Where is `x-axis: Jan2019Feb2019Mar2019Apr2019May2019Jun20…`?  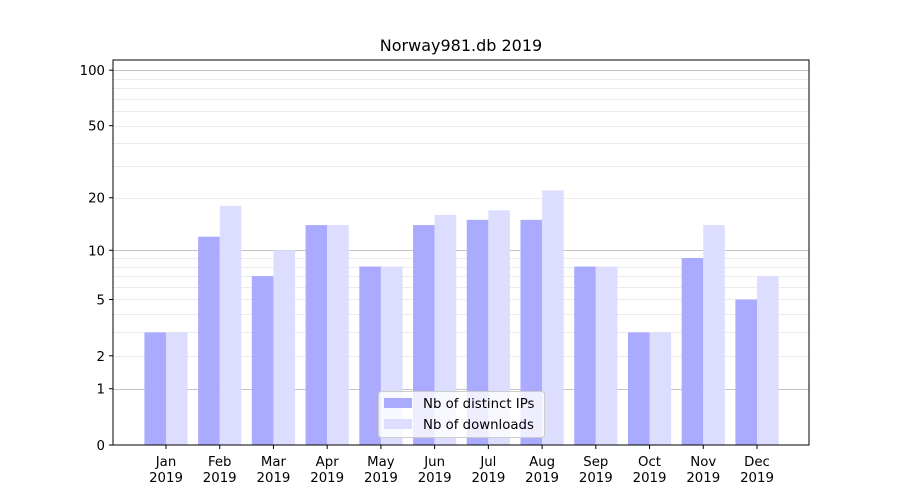
x-axis: Jan2019Feb2019Mar2019Apr2019May2019Jun20… is located at coordinates (461, 465).